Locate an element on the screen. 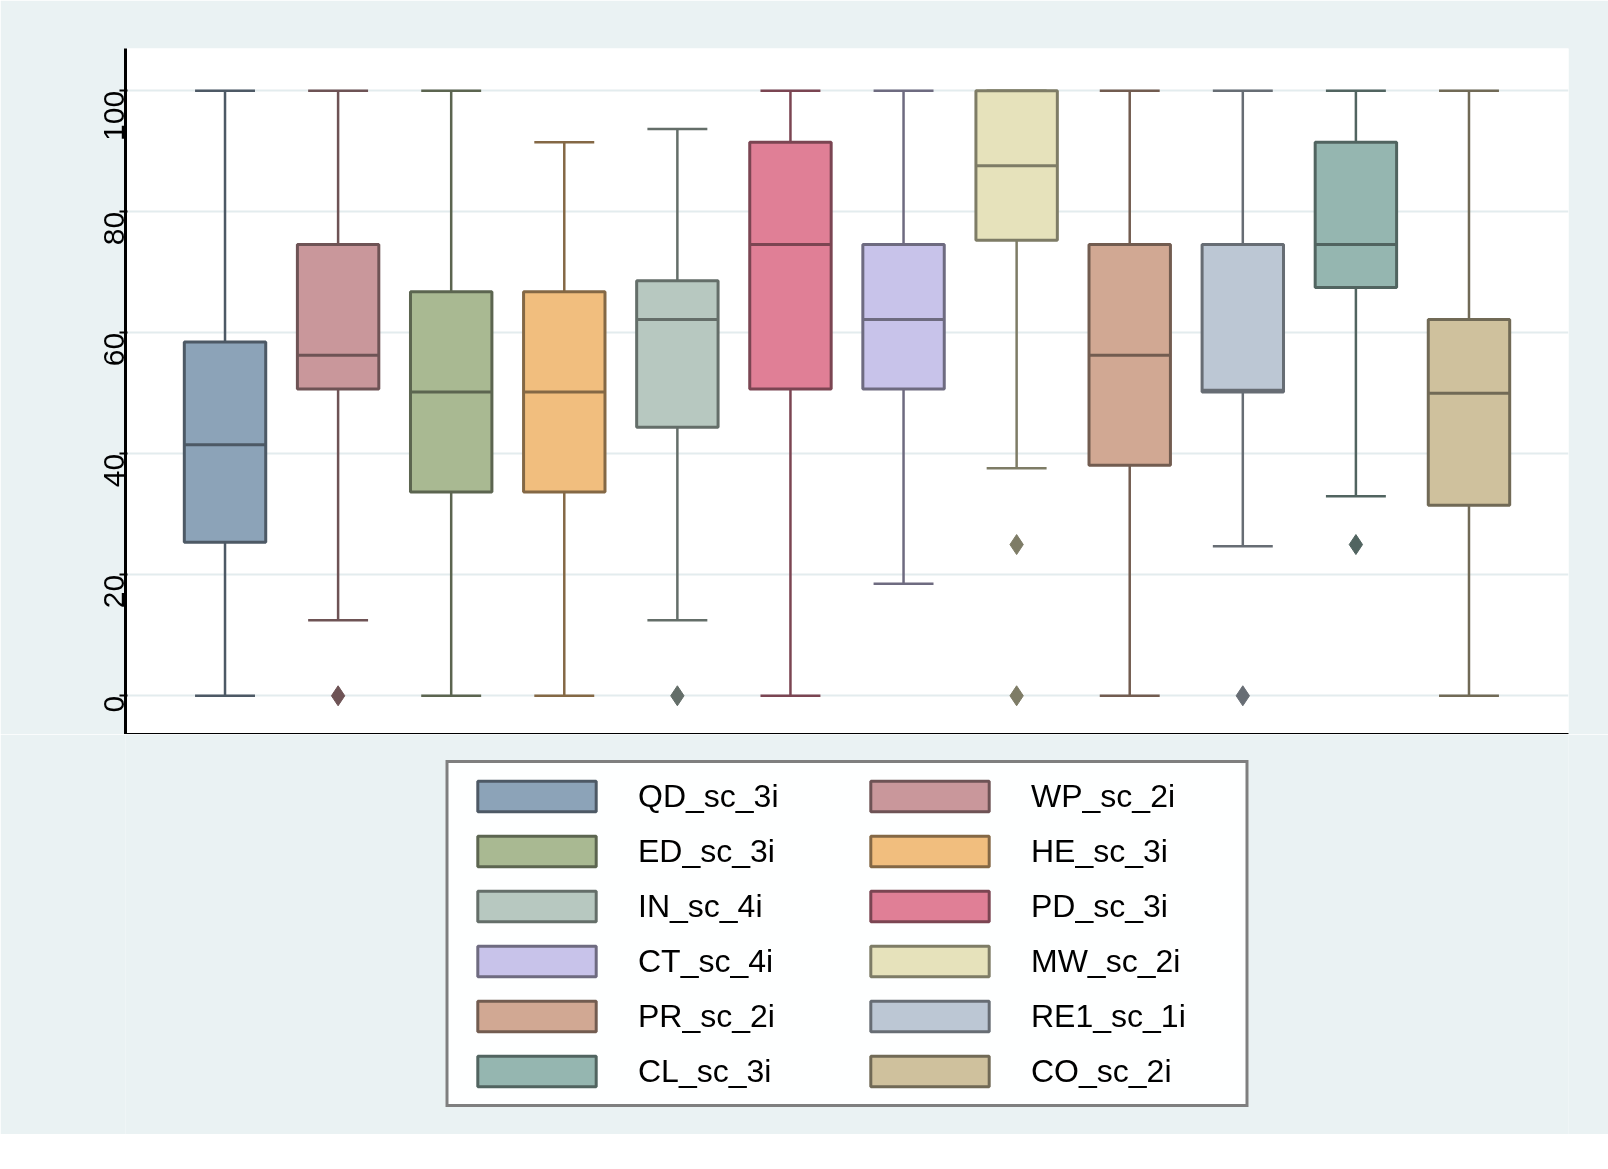 The image size is (1608, 1169). legend-label: CL_sc_3i is located at coordinates (705, 1071).